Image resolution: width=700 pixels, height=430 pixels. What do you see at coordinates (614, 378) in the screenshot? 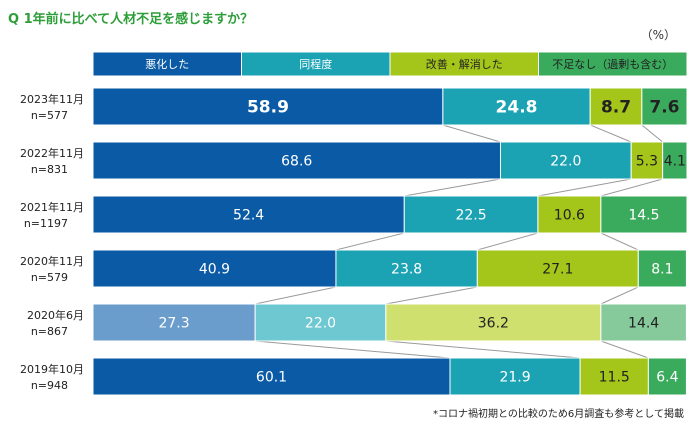
I see `data-label: 11.5` at bounding box center [614, 378].